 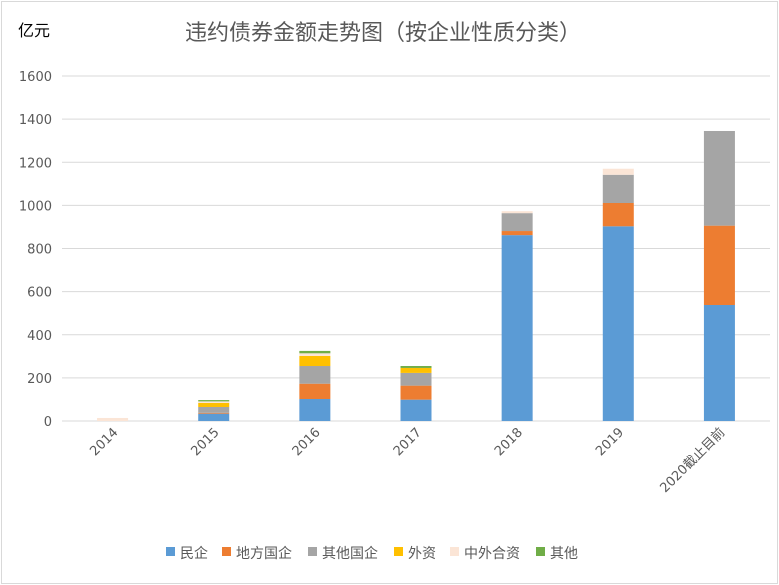 What do you see at coordinates (383, 33) in the screenshot?
I see `chart-title: 违约债券金额走势图（按企业性质分类）` at bounding box center [383, 33].